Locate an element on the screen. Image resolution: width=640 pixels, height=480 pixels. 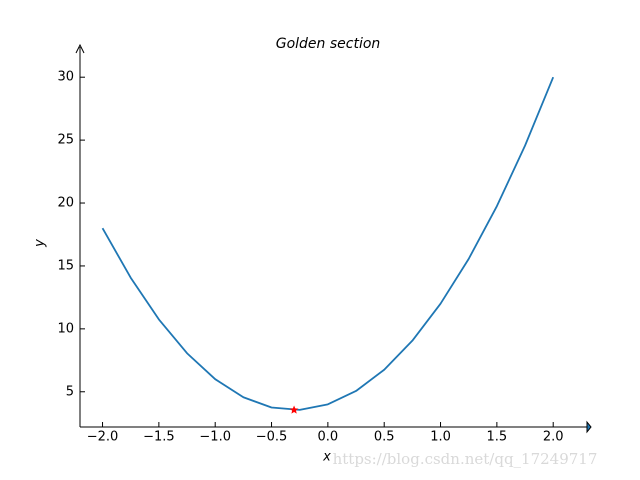
y-tick-label: 30 is located at coordinates (65, 77).